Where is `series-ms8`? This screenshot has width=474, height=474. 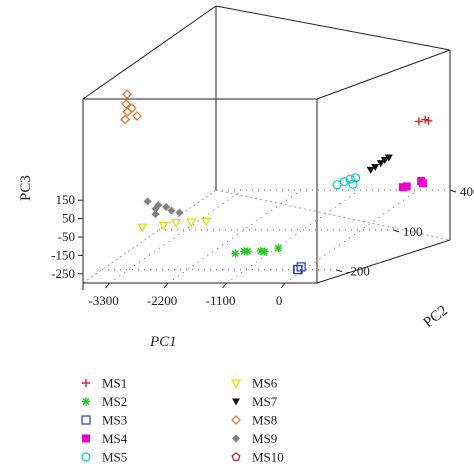
series-ms8 is located at coordinates (131, 107).